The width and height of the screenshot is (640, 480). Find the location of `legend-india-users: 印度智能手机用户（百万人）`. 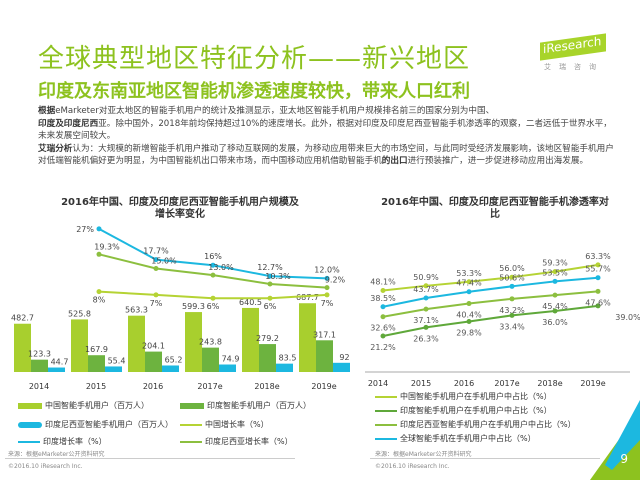

legend-india-users: 印度智能手机用户（百万人） is located at coordinates (245, 405).